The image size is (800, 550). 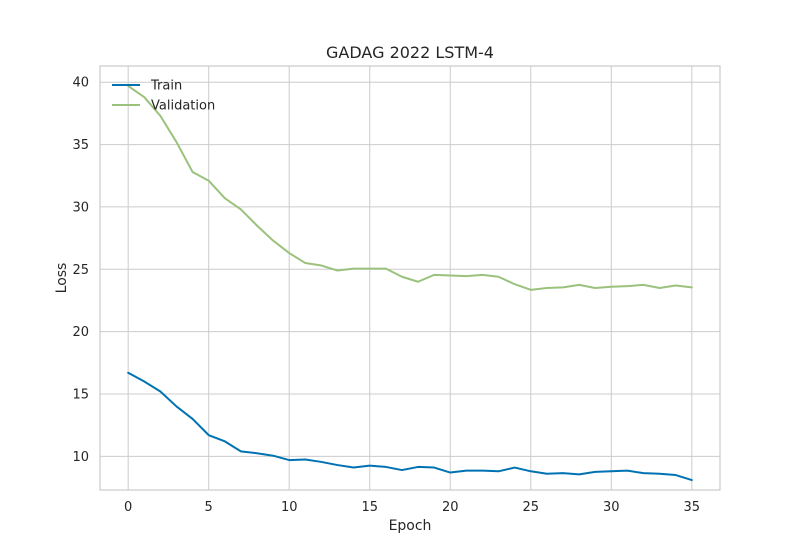 What do you see at coordinates (80, 145) in the screenshot?
I see `y-tick-label: 35` at bounding box center [80, 145].